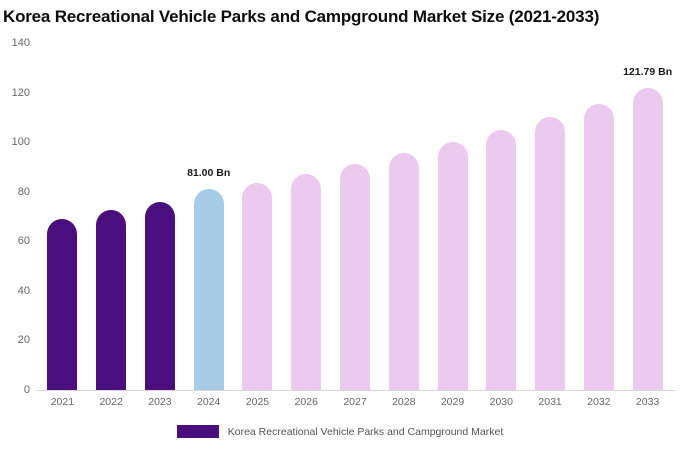 This screenshot has width=680, height=450. Describe the element at coordinates (550, 402) in the screenshot. I see `x-tick-label-2031: 2031` at that location.